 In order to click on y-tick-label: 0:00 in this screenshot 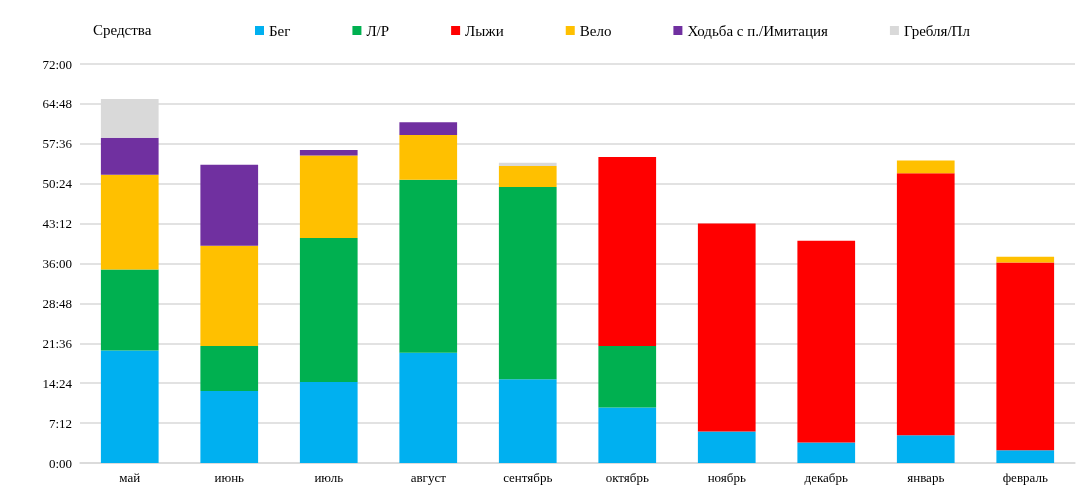, I will do `click(60, 463)`.